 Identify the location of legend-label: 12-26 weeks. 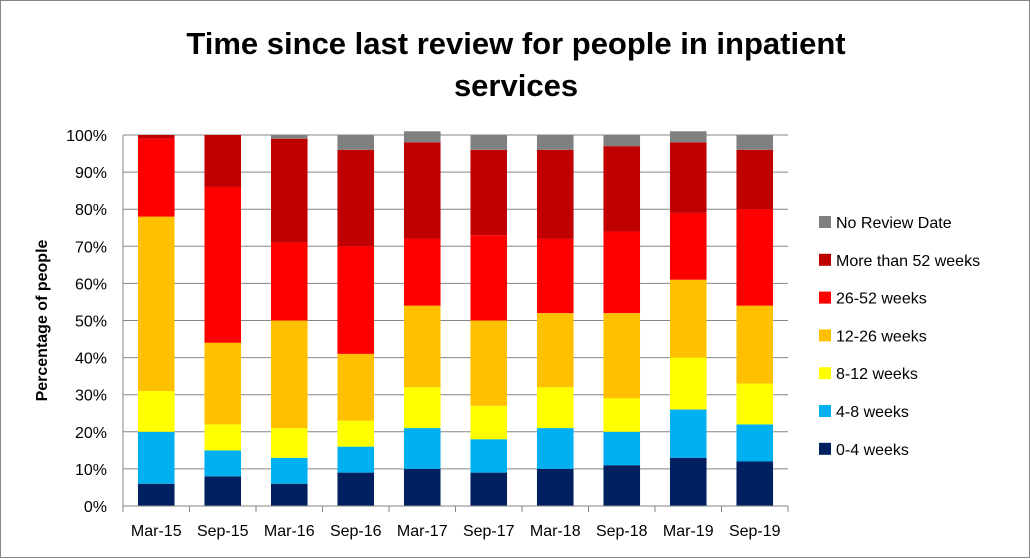
(881, 336).